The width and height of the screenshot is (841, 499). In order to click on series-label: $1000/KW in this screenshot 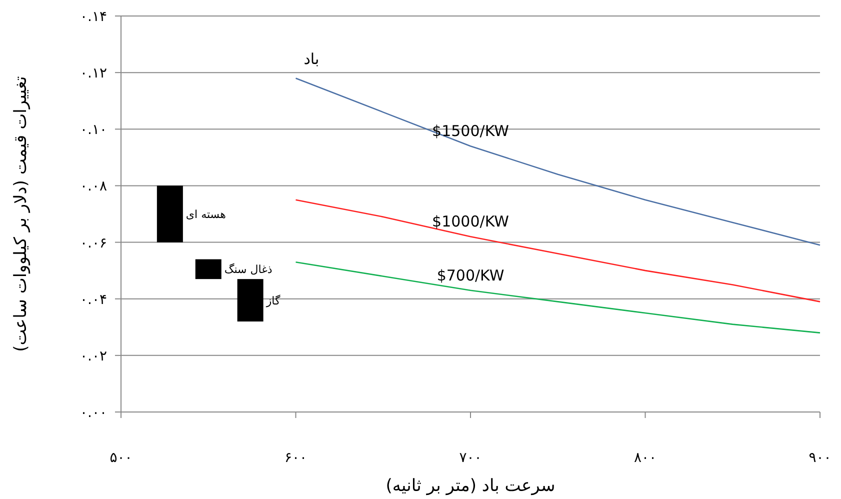, I will do `click(471, 221)`.